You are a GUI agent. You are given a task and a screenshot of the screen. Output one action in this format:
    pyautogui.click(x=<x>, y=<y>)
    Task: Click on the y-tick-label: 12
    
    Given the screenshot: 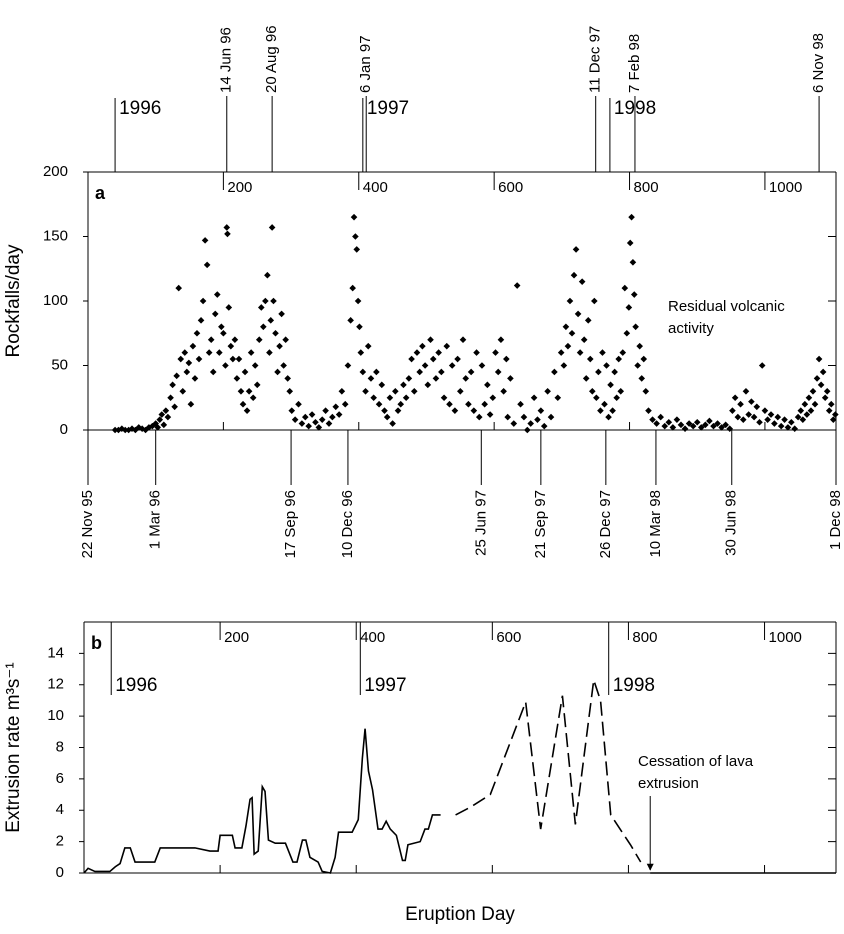 What is the action you would take?
    pyautogui.click(x=55, y=684)
    